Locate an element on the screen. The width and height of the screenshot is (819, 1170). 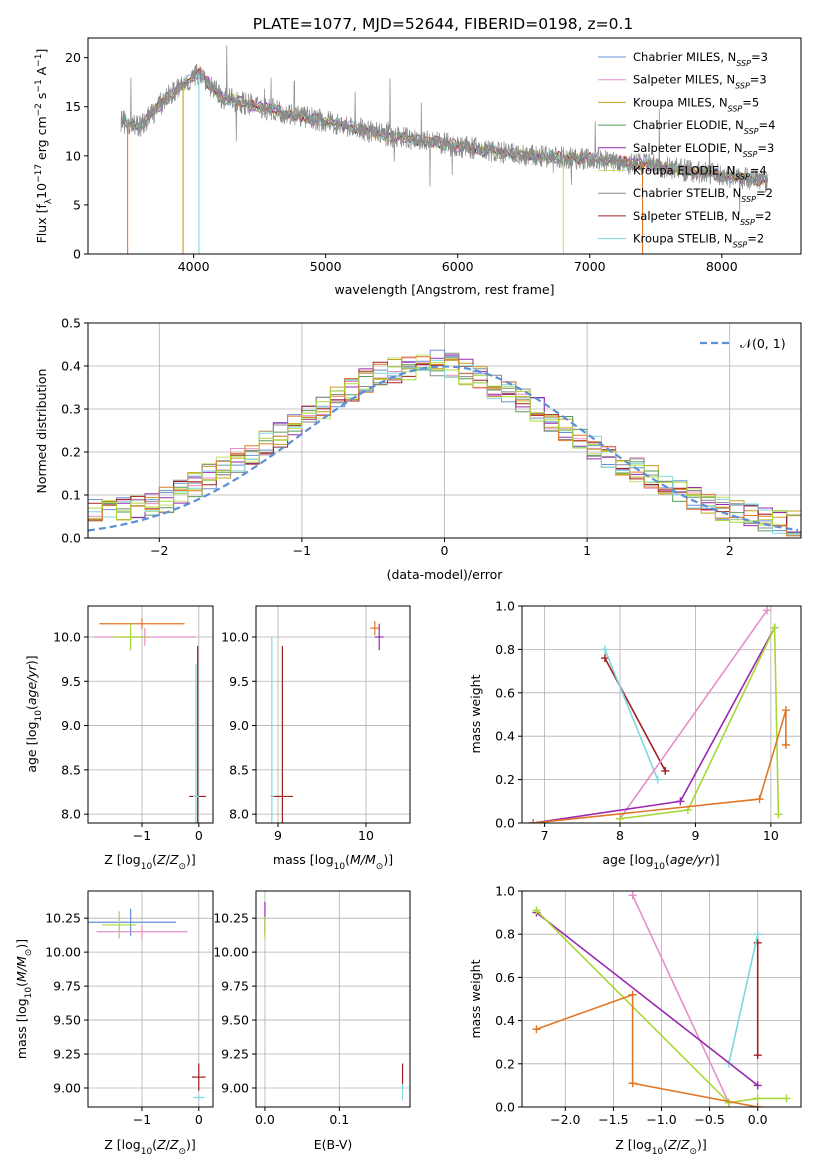
x-axis-label: E(B-V) is located at coordinates (333, 1144).